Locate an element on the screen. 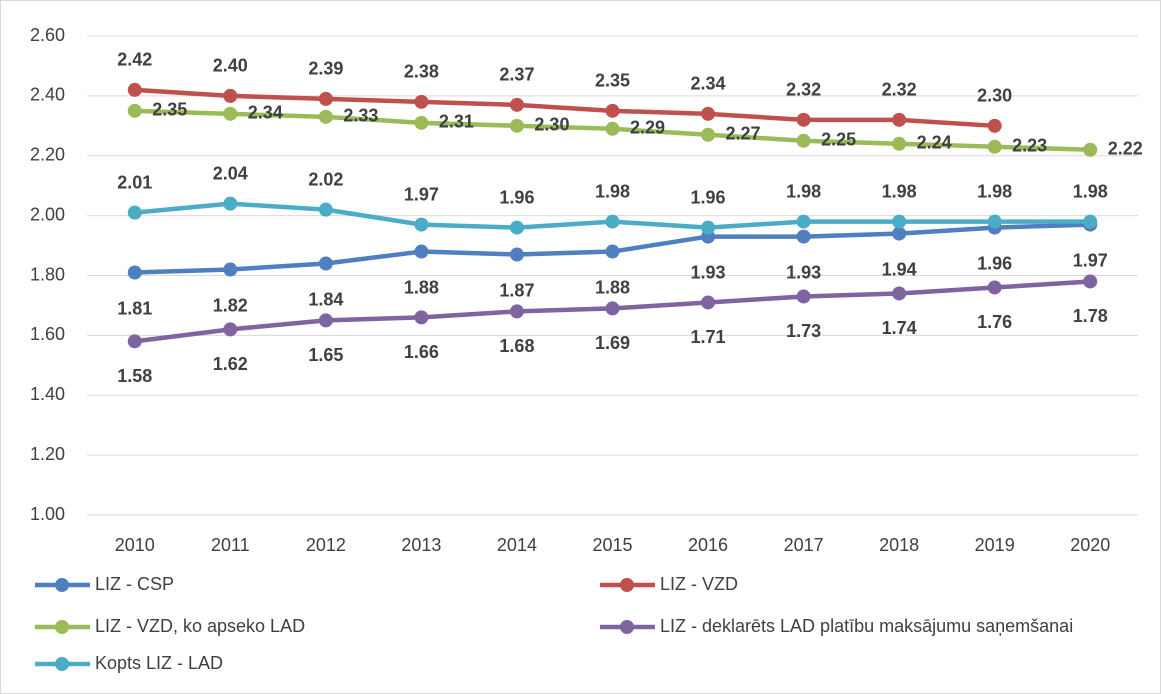  x-tick-label: 2011 is located at coordinates (230, 545).